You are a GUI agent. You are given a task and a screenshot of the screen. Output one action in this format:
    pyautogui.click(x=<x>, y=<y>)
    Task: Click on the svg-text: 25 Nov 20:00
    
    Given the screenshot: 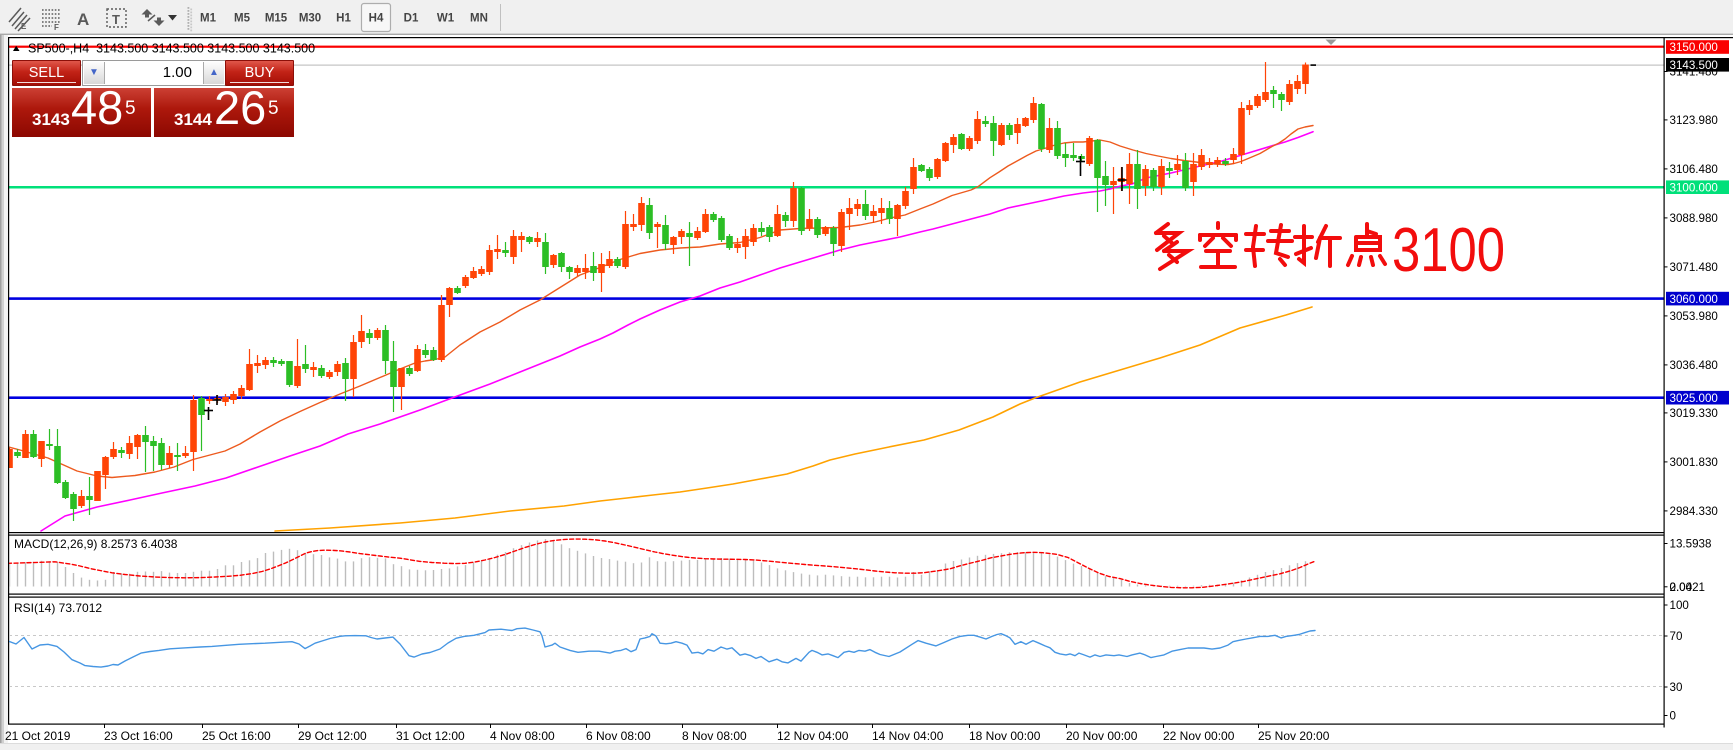 What is the action you would take?
    pyautogui.click(x=1294, y=736)
    